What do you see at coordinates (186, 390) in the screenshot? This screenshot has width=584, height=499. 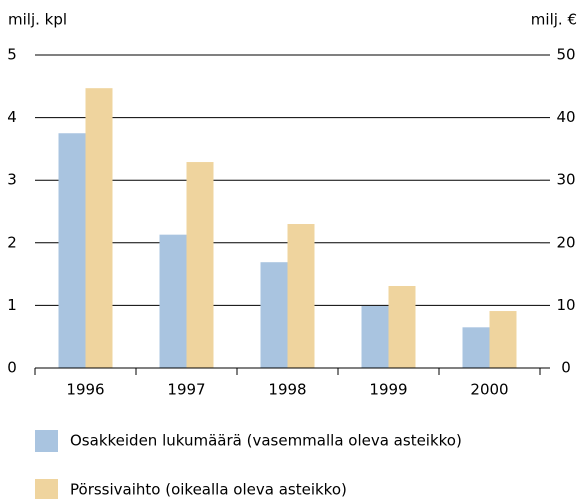 I see `x-tick-label: 1997` at bounding box center [186, 390].